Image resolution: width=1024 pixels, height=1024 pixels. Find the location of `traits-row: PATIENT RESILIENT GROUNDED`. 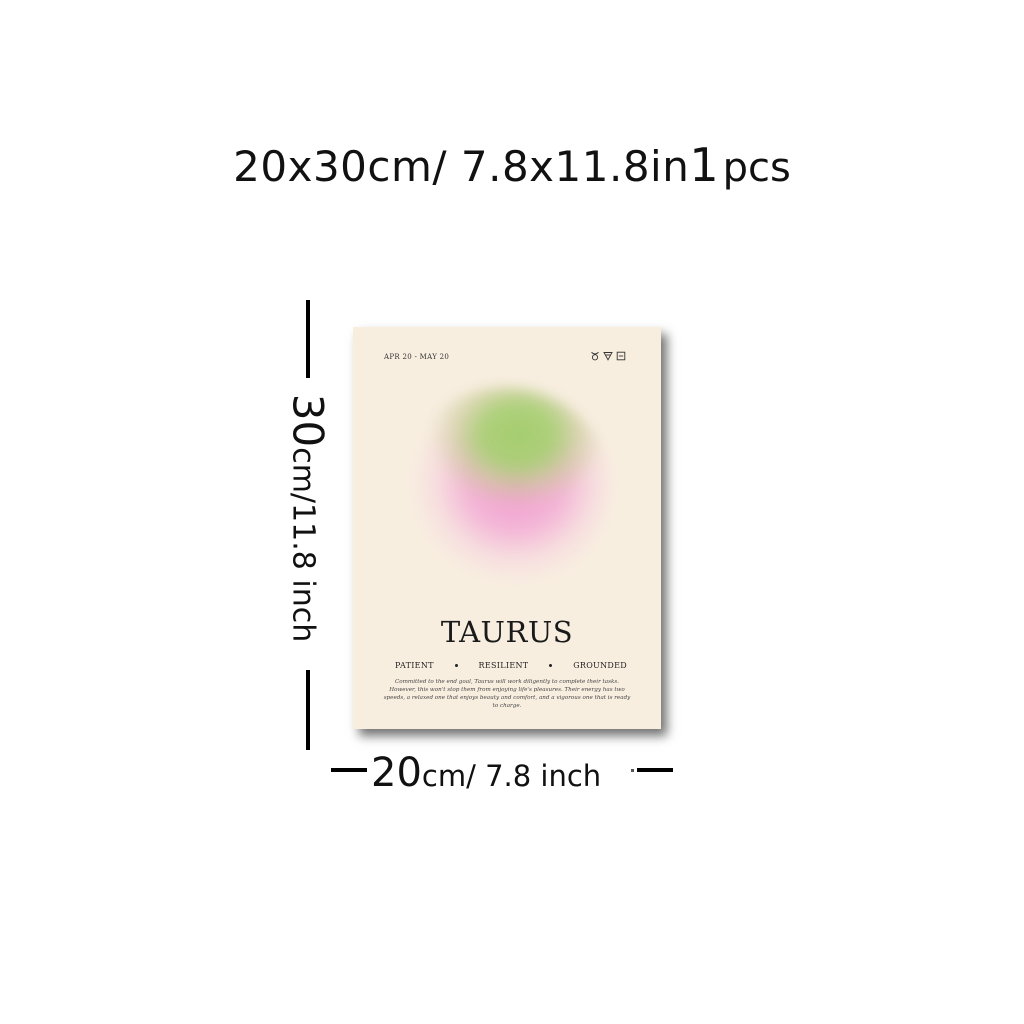

traits-row: PATIENT RESILIENT GROUNDED is located at coordinates (511, 665).